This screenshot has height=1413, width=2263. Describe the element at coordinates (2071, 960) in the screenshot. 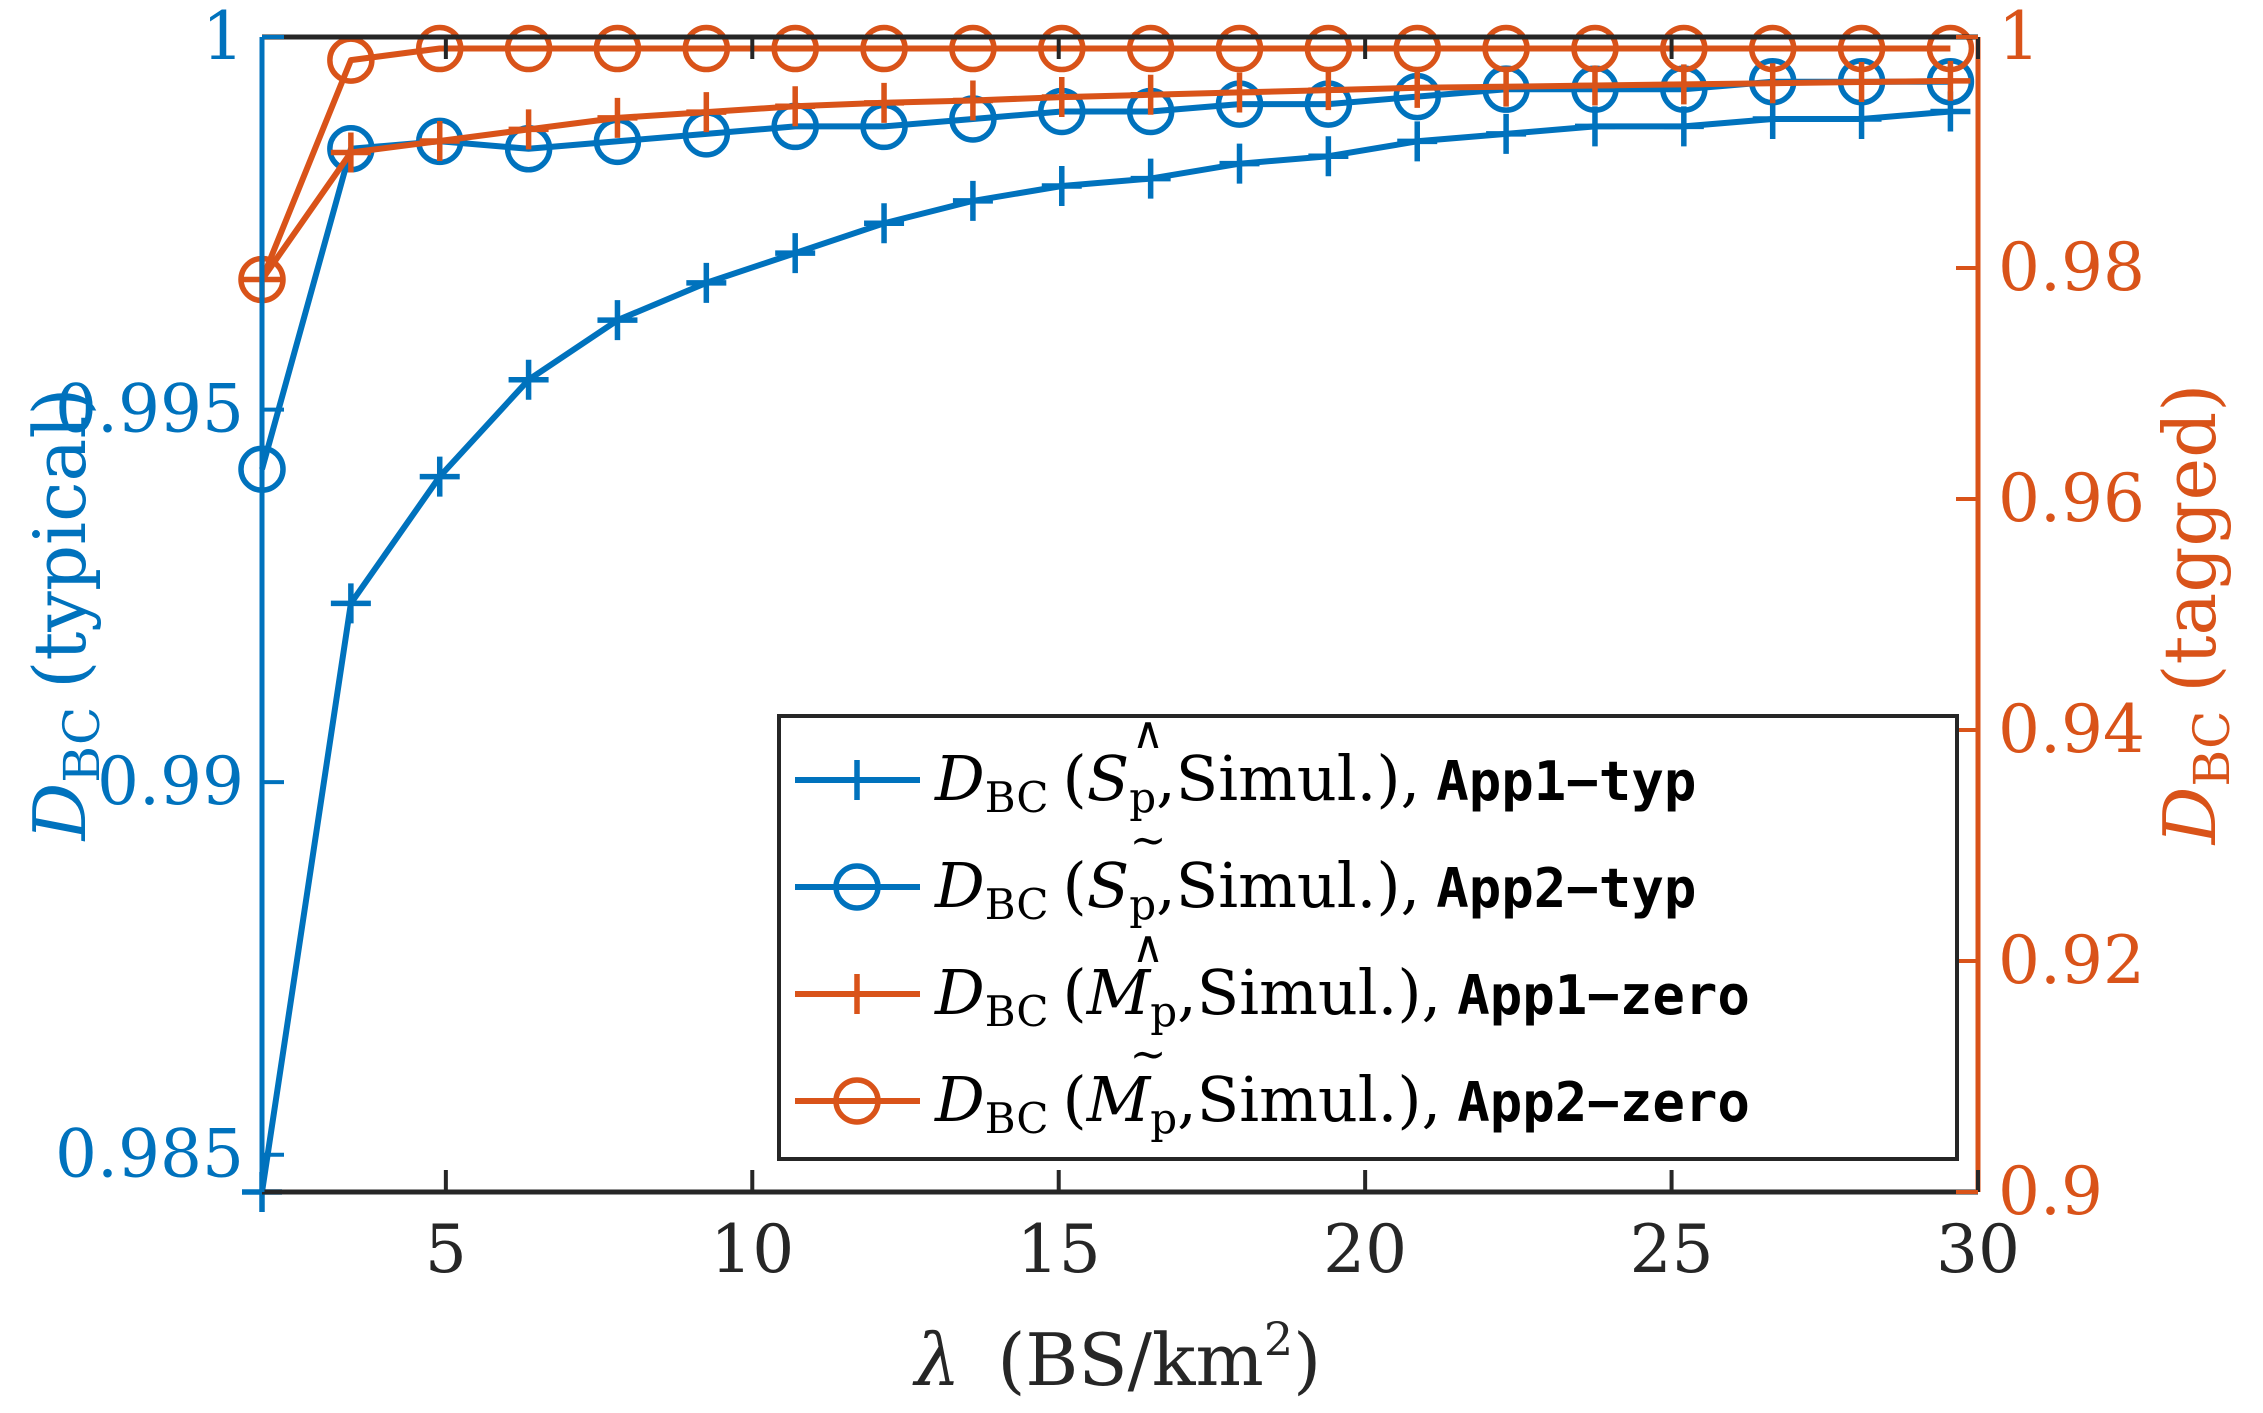

I see `right-y-tick-label: 0.92` at that location.